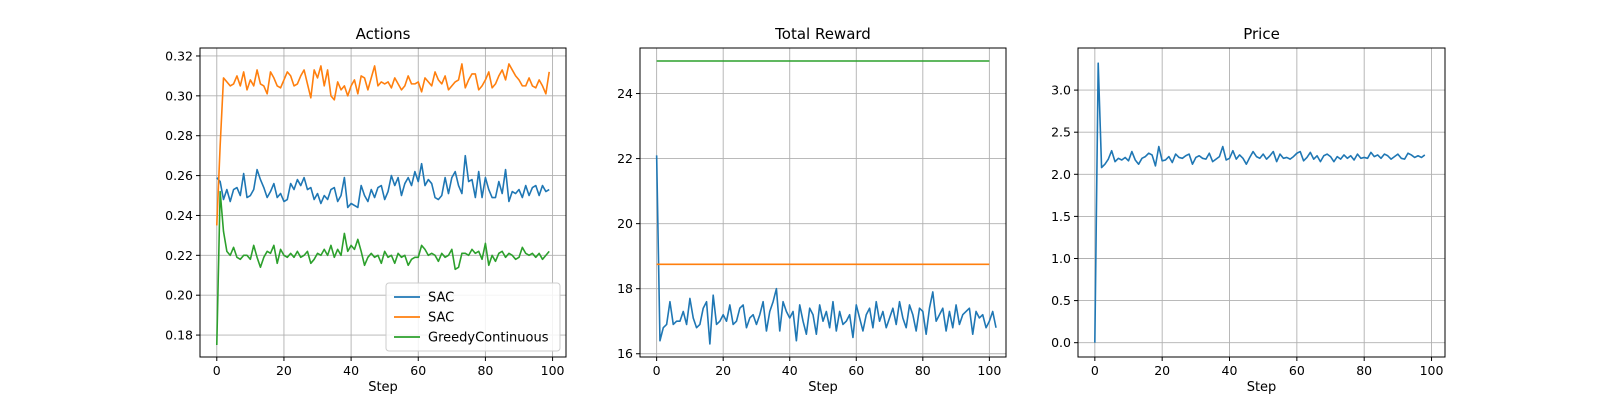 This screenshot has width=1600, height=400. What do you see at coordinates (1061, 90) in the screenshot?
I see `y-tick-label: 3.0` at bounding box center [1061, 90].